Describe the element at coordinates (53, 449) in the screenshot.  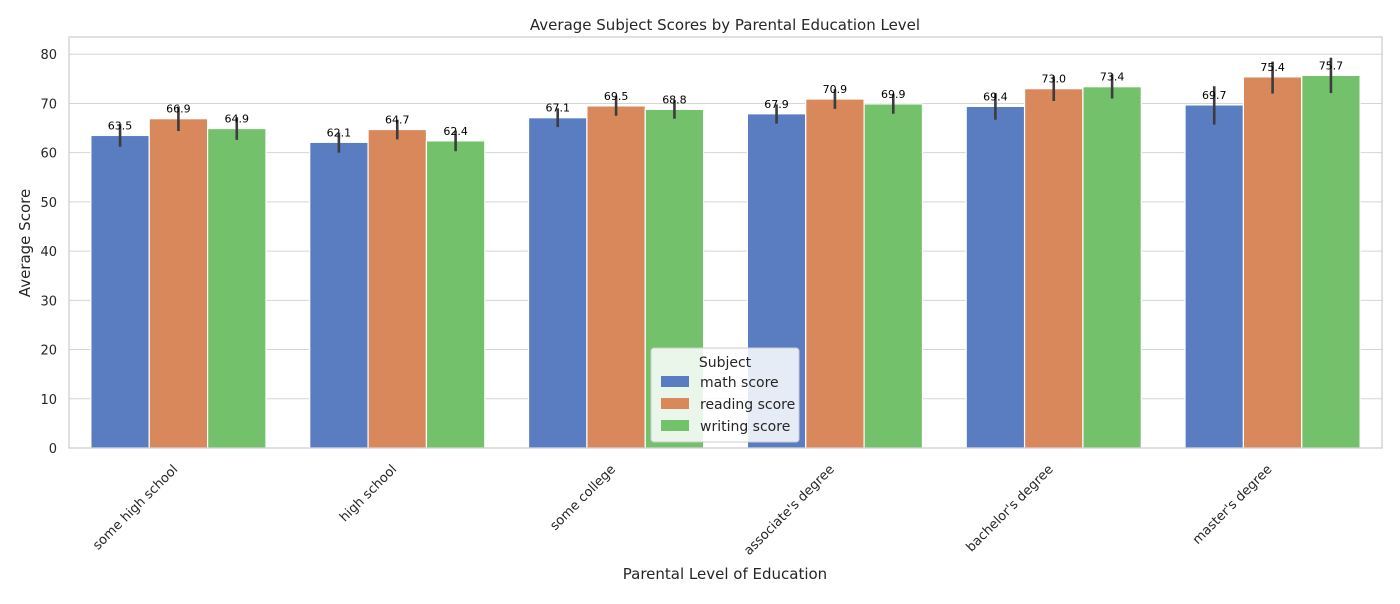
I see `y-tick-label: 0` at that location.